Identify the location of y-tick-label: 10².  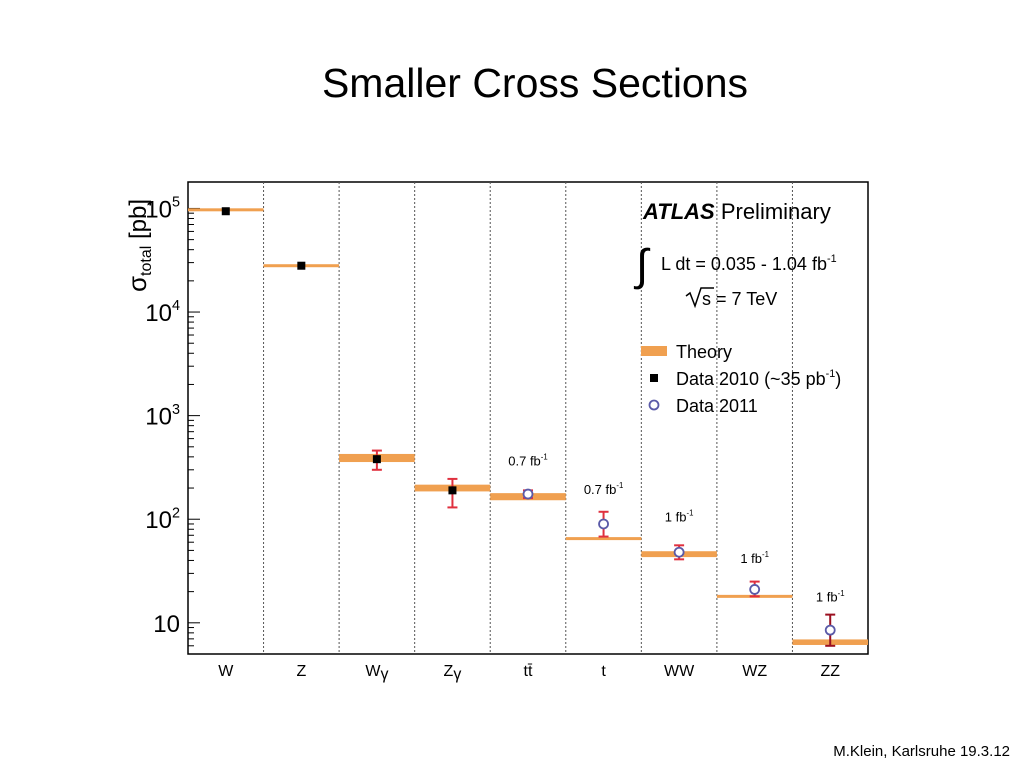
(162, 519).